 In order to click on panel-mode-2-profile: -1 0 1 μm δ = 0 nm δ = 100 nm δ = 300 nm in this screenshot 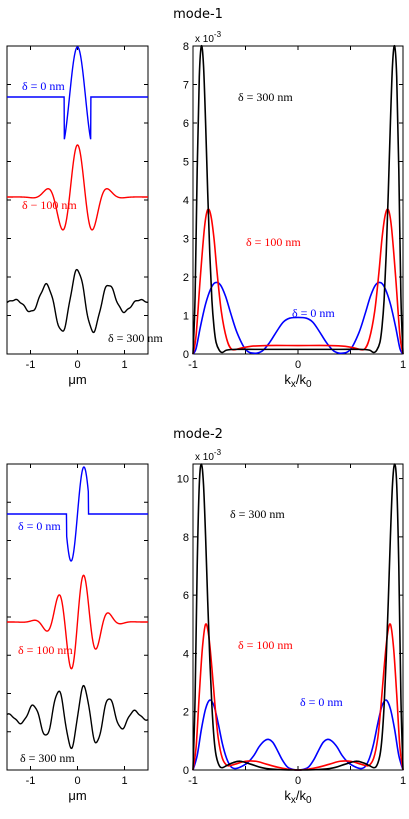, I will do `click(77, 633)`.